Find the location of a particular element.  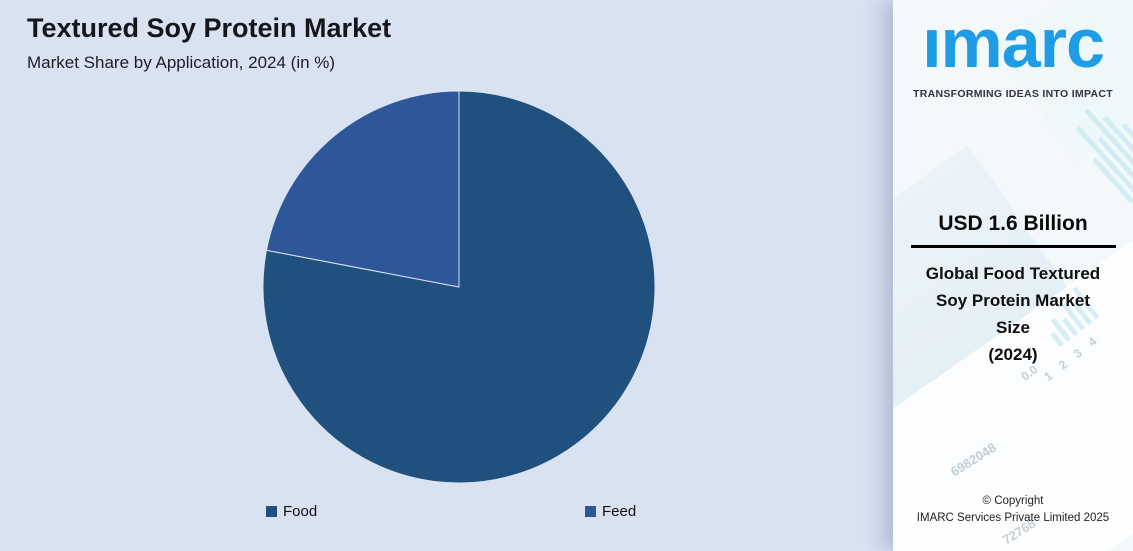

legend-item-food: Food is located at coordinates (291, 511).